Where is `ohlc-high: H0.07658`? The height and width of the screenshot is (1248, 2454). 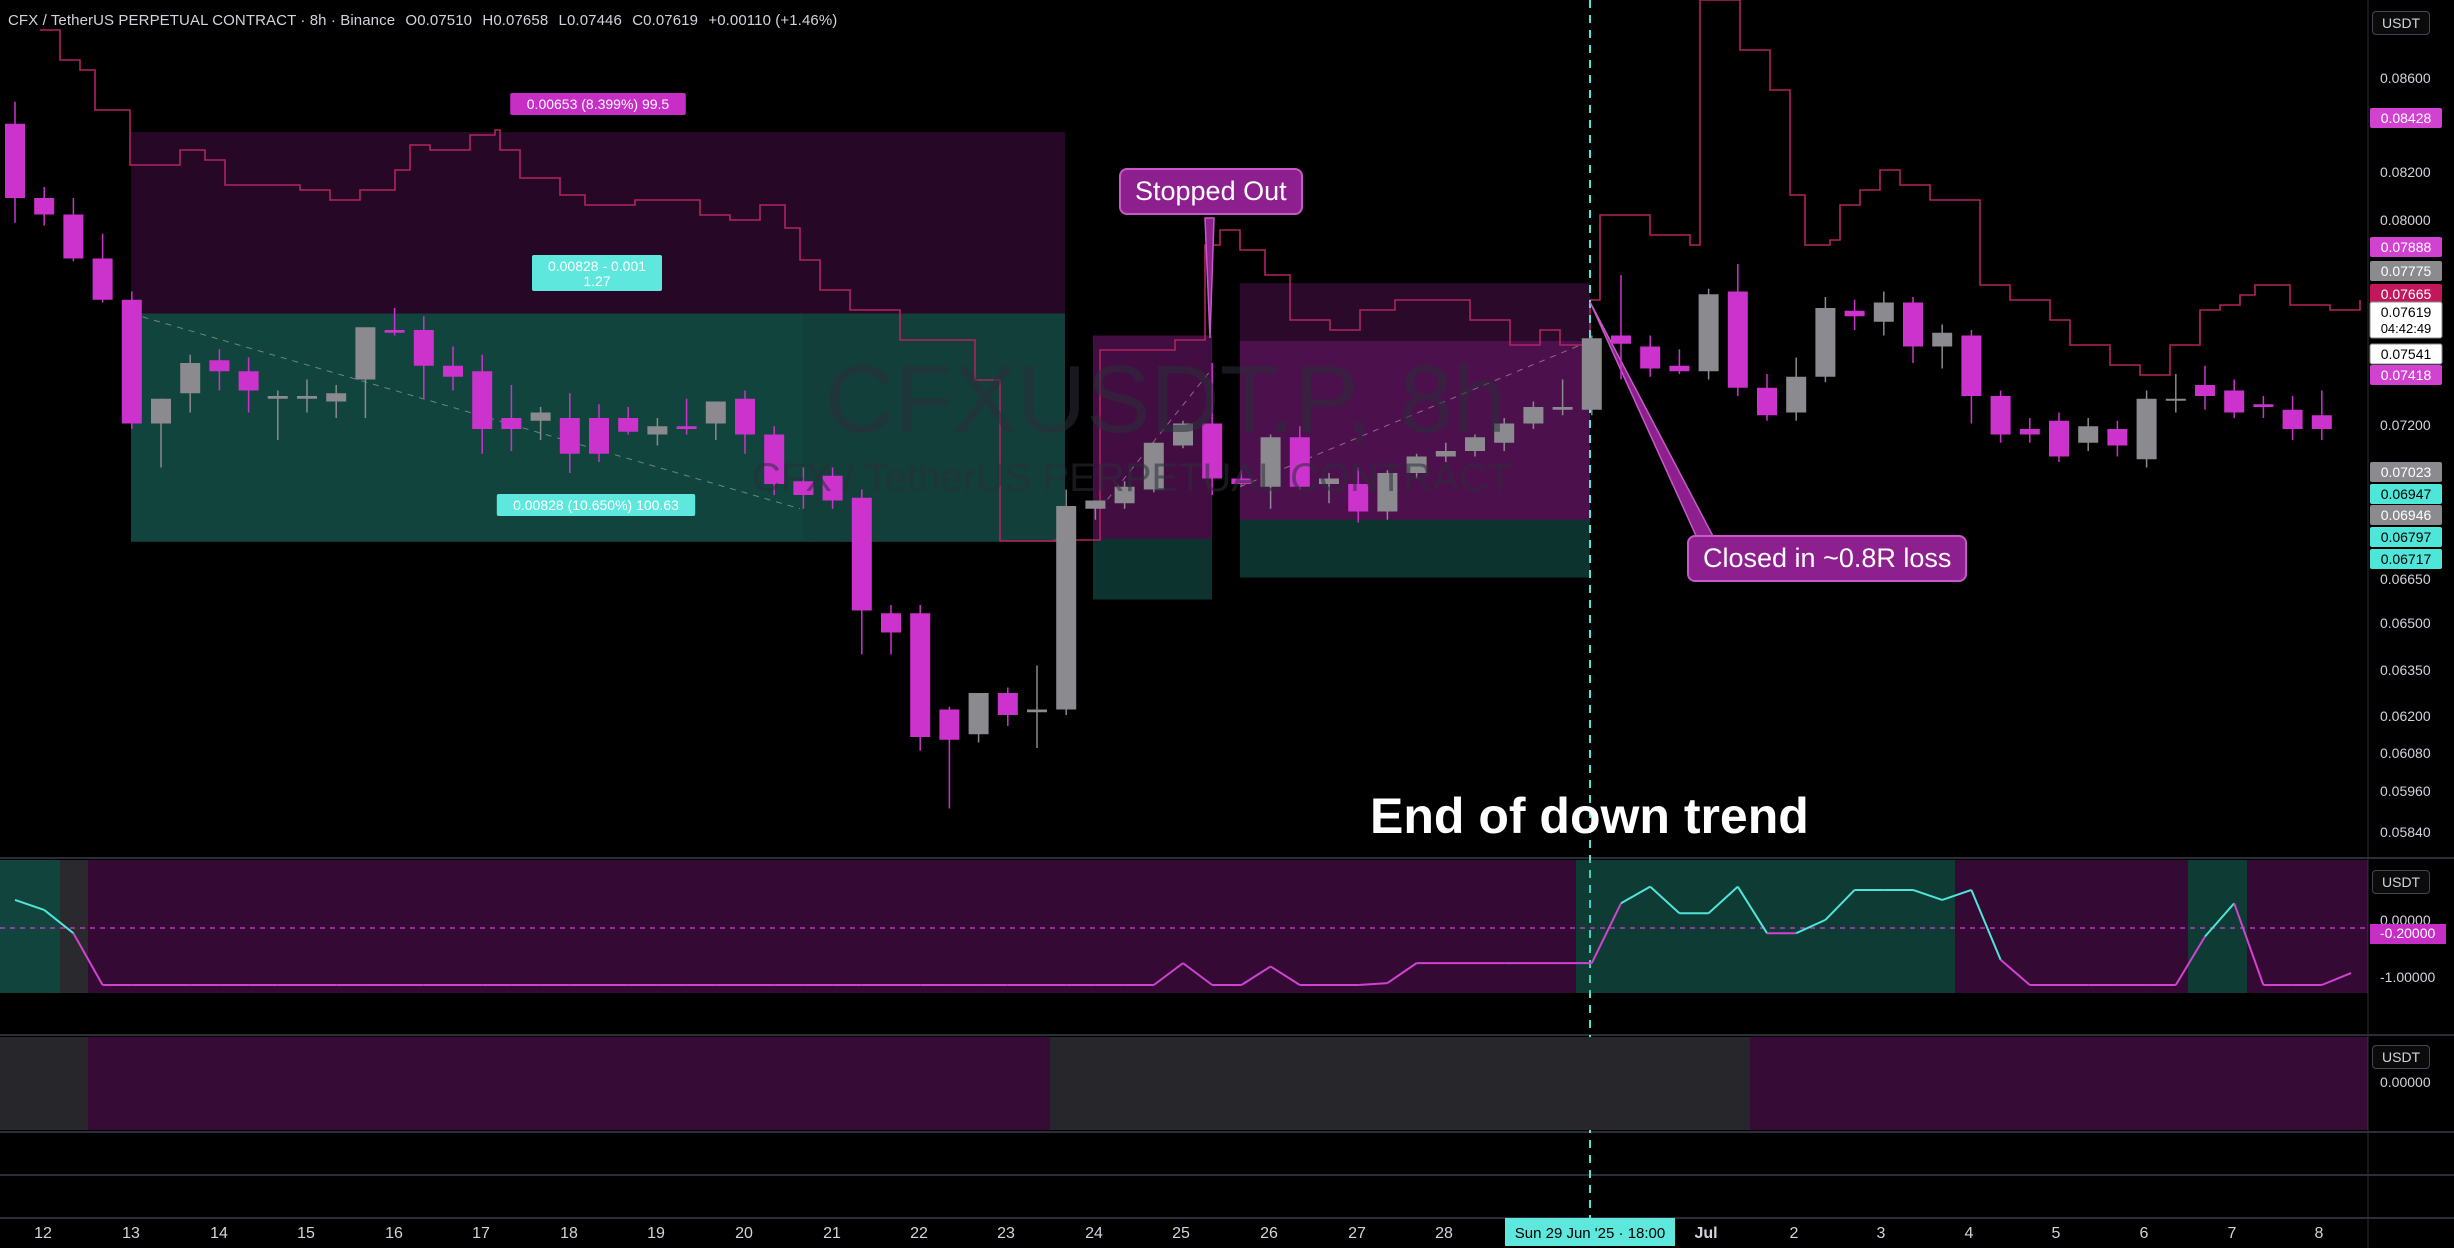
ohlc-high: H0.07658 is located at coordinates (515, 20).